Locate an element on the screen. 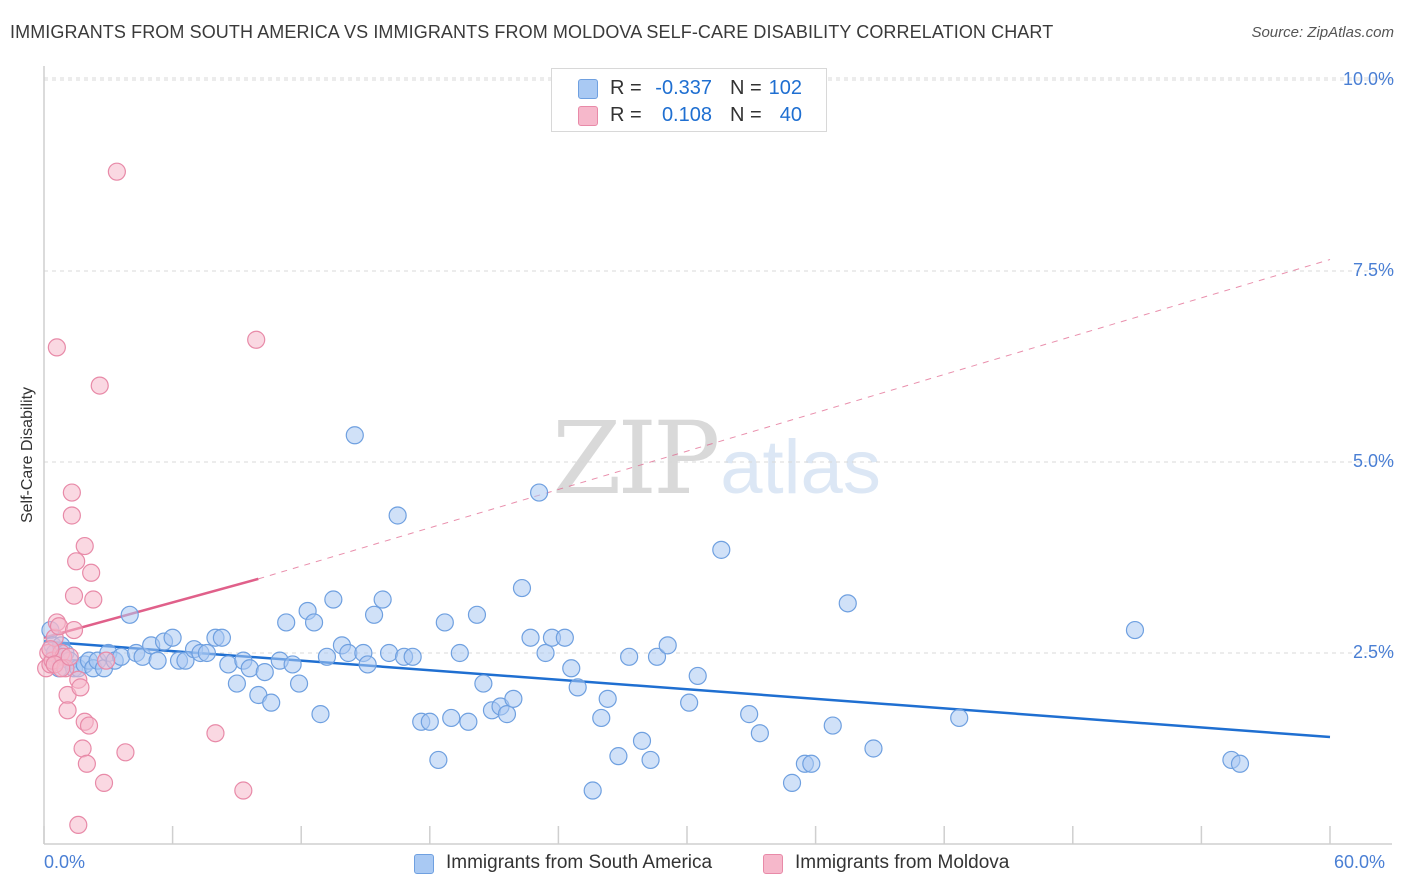 Image resolution: width=1406 pixels, height=892 pixels. legend-label: Immigrants from South America is located at coordinates (579, 862).